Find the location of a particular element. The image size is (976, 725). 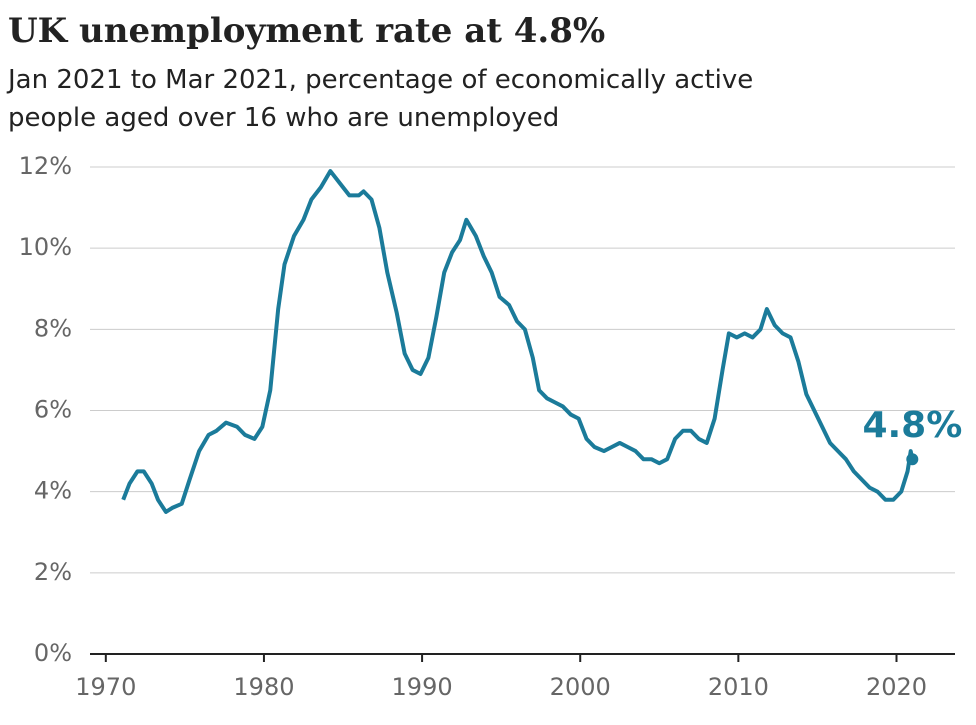

subtitle: people aged over 16 who are unemployed is located at coordinates (283, 118).